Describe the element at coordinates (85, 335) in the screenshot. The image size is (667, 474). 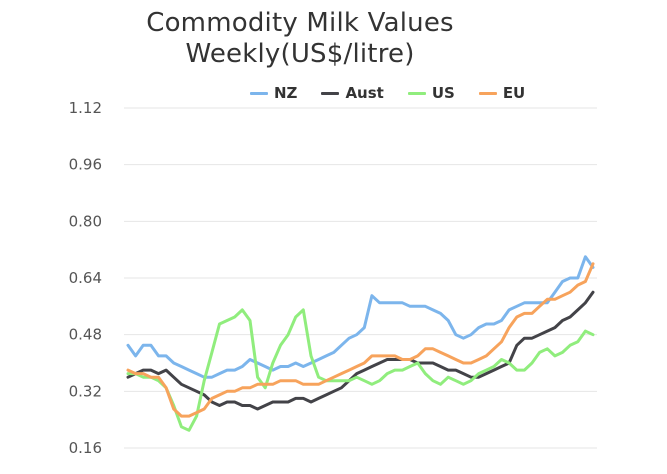
I see `y-tick-label: 0.48` at that location.